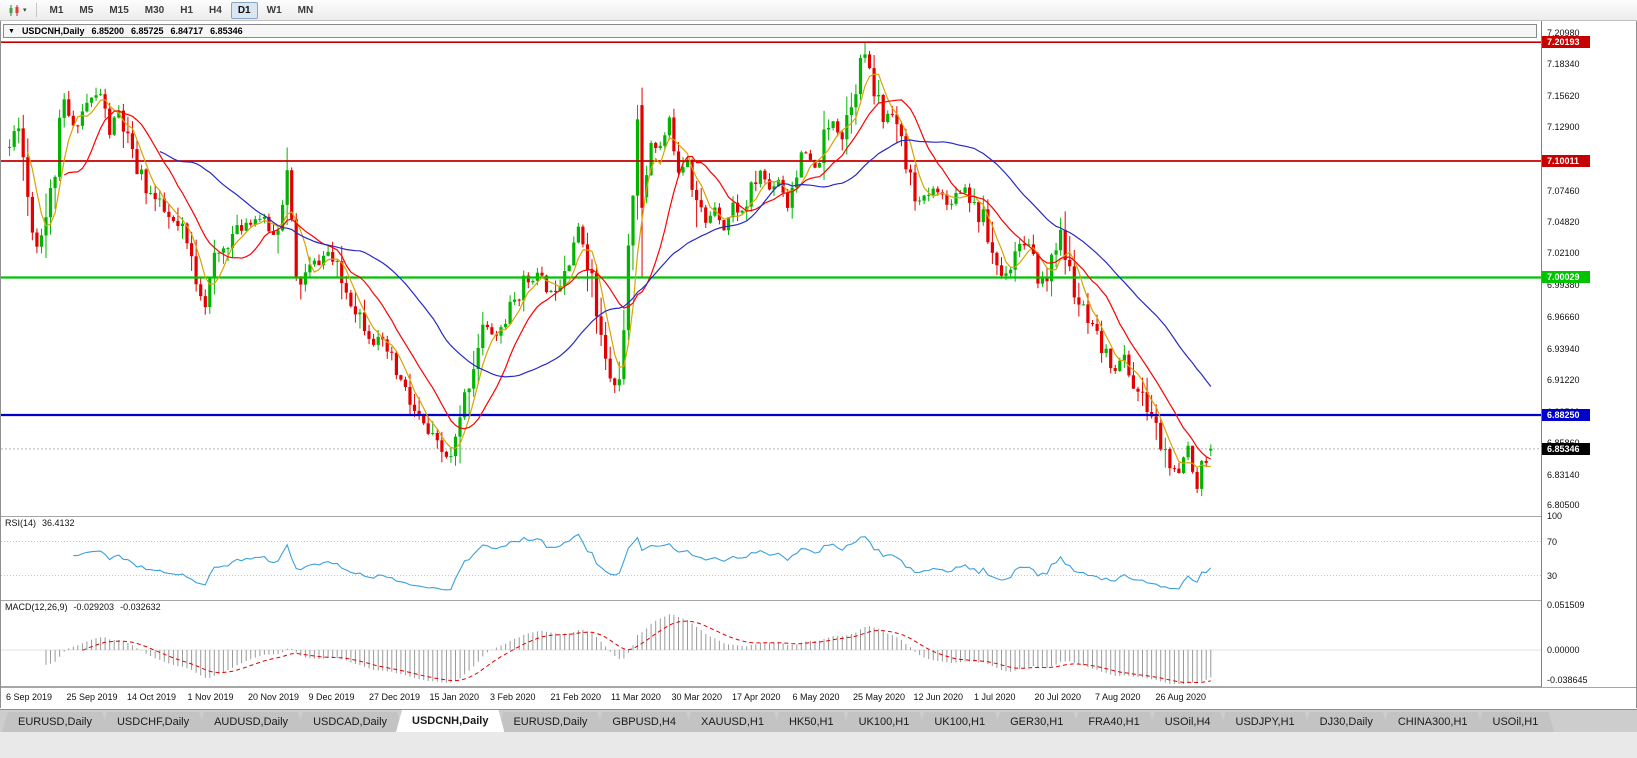 Image resolution: width=1637 pixels, height=758 pixels. I want to click on chart-tab-6-gbpusd-h4: GBPUSD,H4, so click(644, 722).